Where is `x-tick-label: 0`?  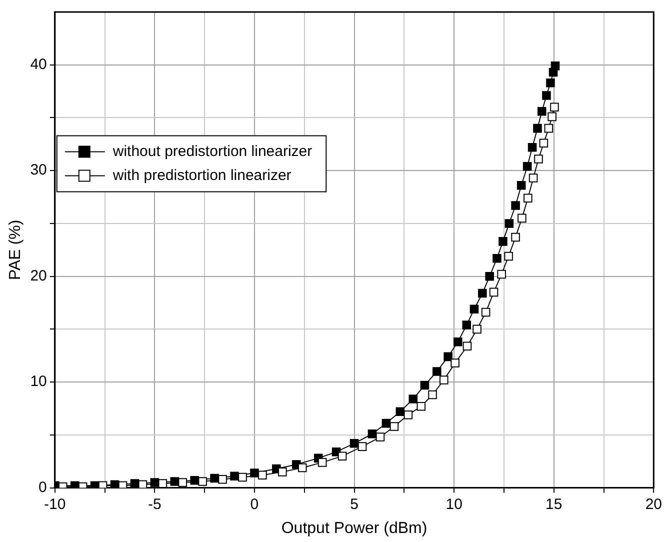 x-tick-label: 0 is located at coordinates (254, 504).